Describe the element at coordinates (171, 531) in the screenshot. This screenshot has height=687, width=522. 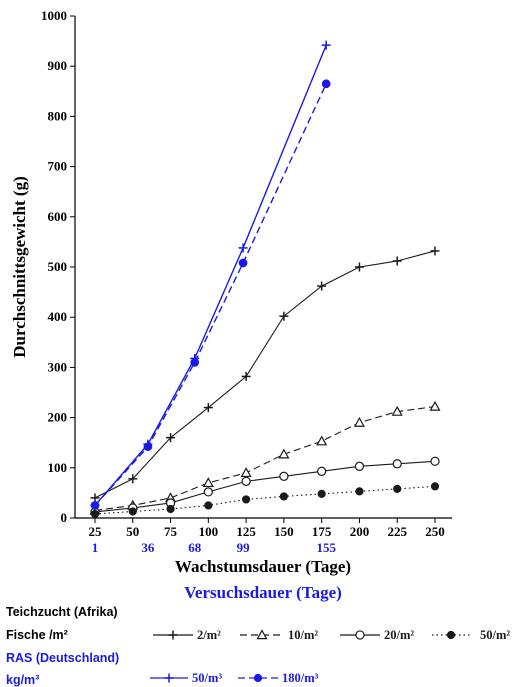
I see `x-tick-label: 75` at that location.